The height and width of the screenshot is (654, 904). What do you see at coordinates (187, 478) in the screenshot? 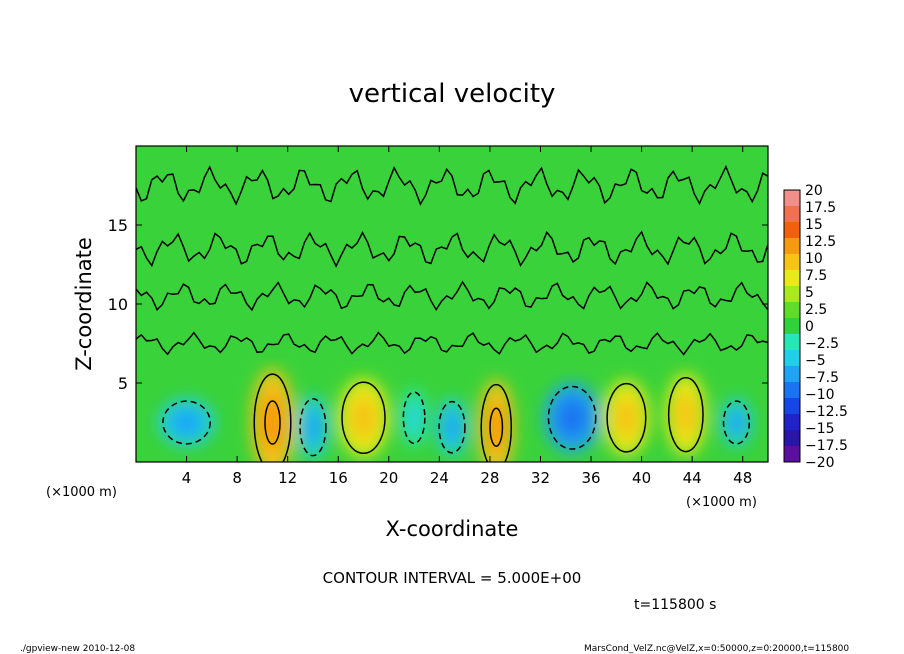
I see `x-tick-label-4: 4` at bounding box center [187, 478].